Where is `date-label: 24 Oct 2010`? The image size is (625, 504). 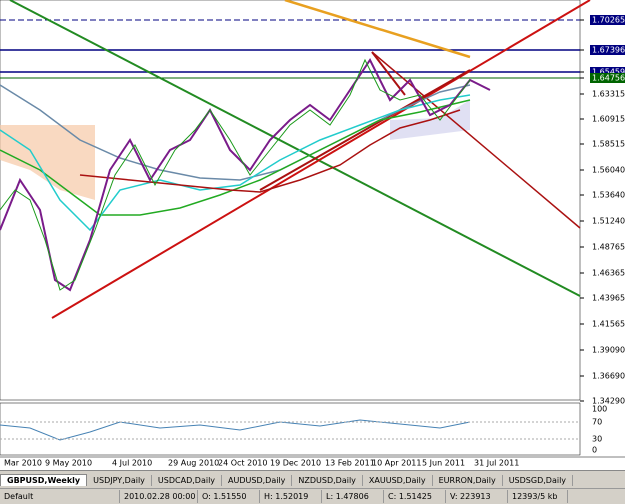
date-label: 24 Oct 2010 is located at coordinates (242, 463).